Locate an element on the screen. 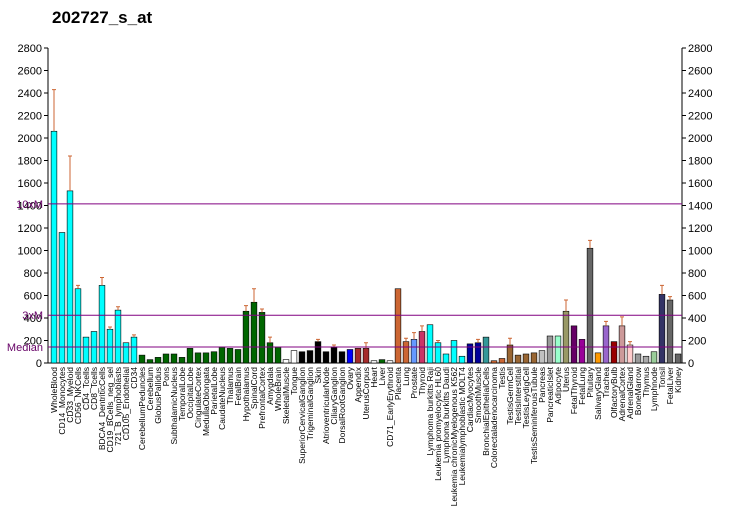  reference-line-label: 3xM is located at coordinates (32, 316).